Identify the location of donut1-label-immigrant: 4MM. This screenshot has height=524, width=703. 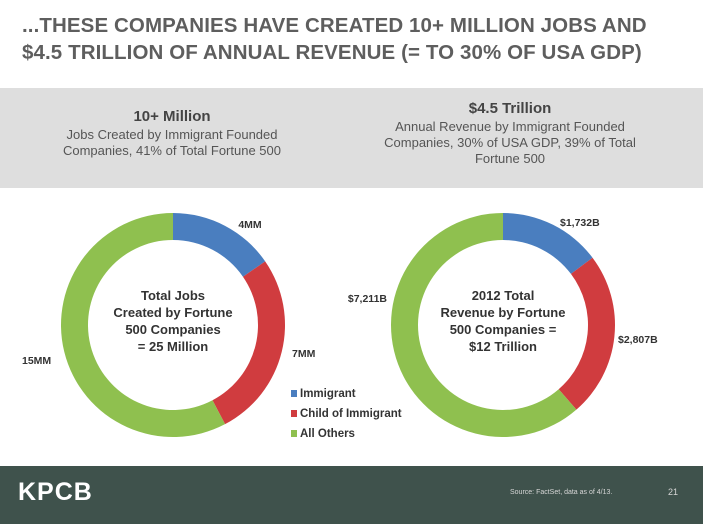
(250, 225).